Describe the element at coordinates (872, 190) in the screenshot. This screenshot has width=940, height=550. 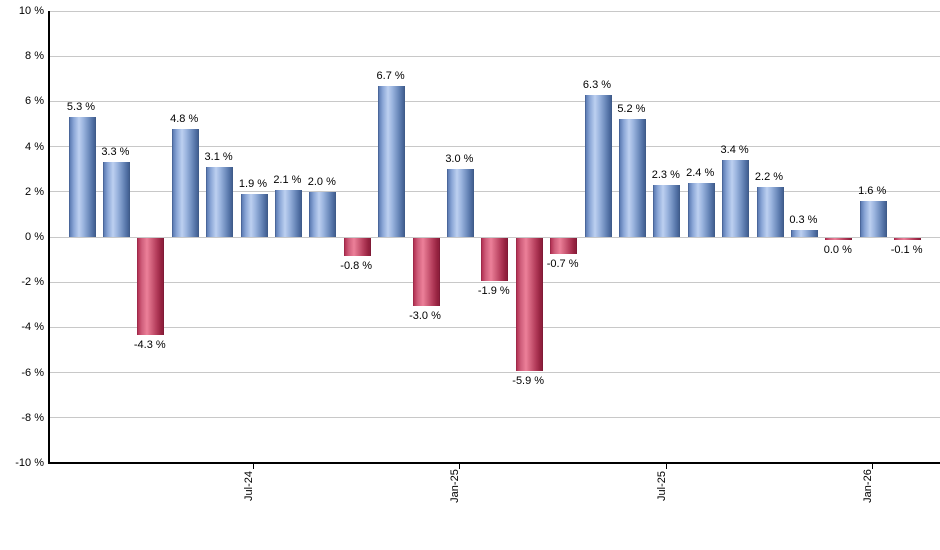
I see `bar-value-label: 1.6 %` at that location.